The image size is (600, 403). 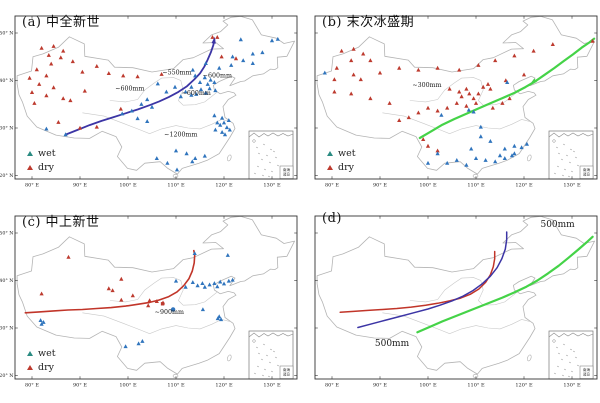 I want to click on x-tick-label: 80° E, so click(x=332, y=386).